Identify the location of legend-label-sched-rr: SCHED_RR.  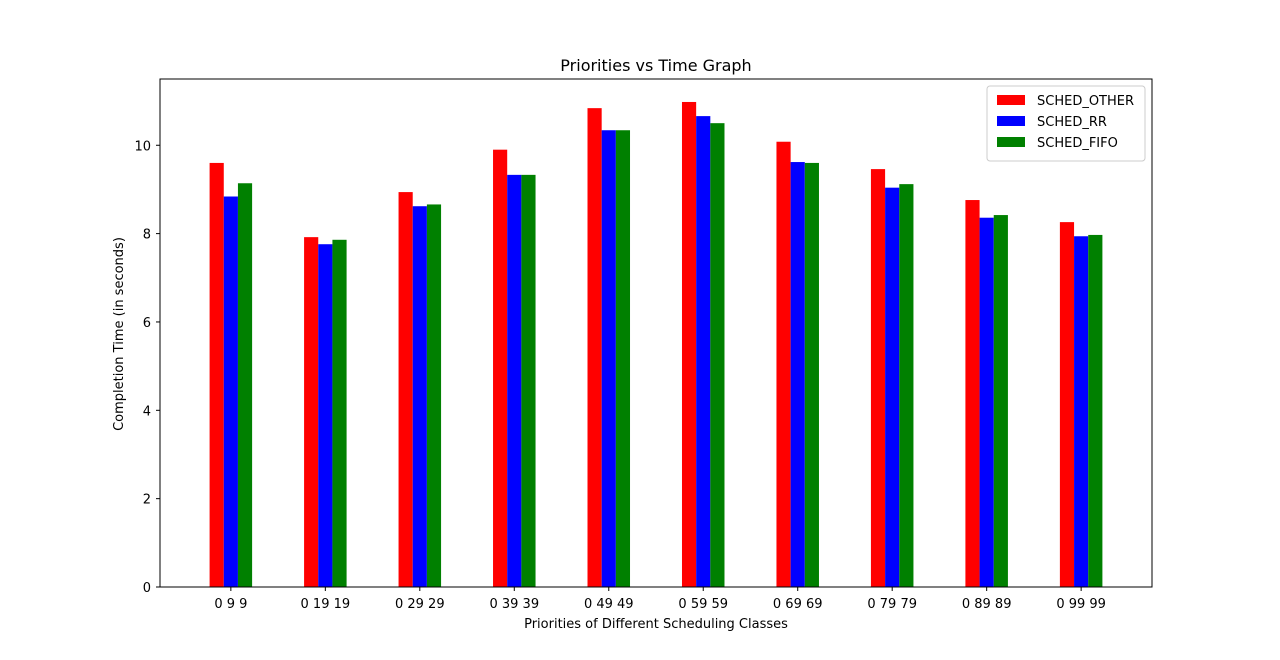
(1072, 122).